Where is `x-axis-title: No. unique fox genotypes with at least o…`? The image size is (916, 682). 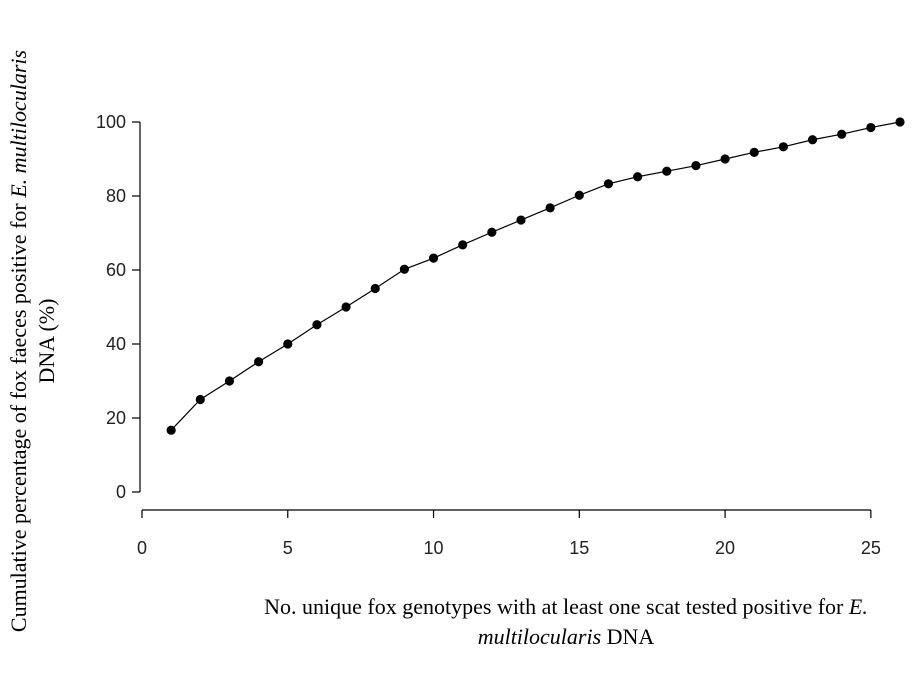 x-axis-title: No. unique fox genotypes with at least o… is located at coordinates (566, 606).